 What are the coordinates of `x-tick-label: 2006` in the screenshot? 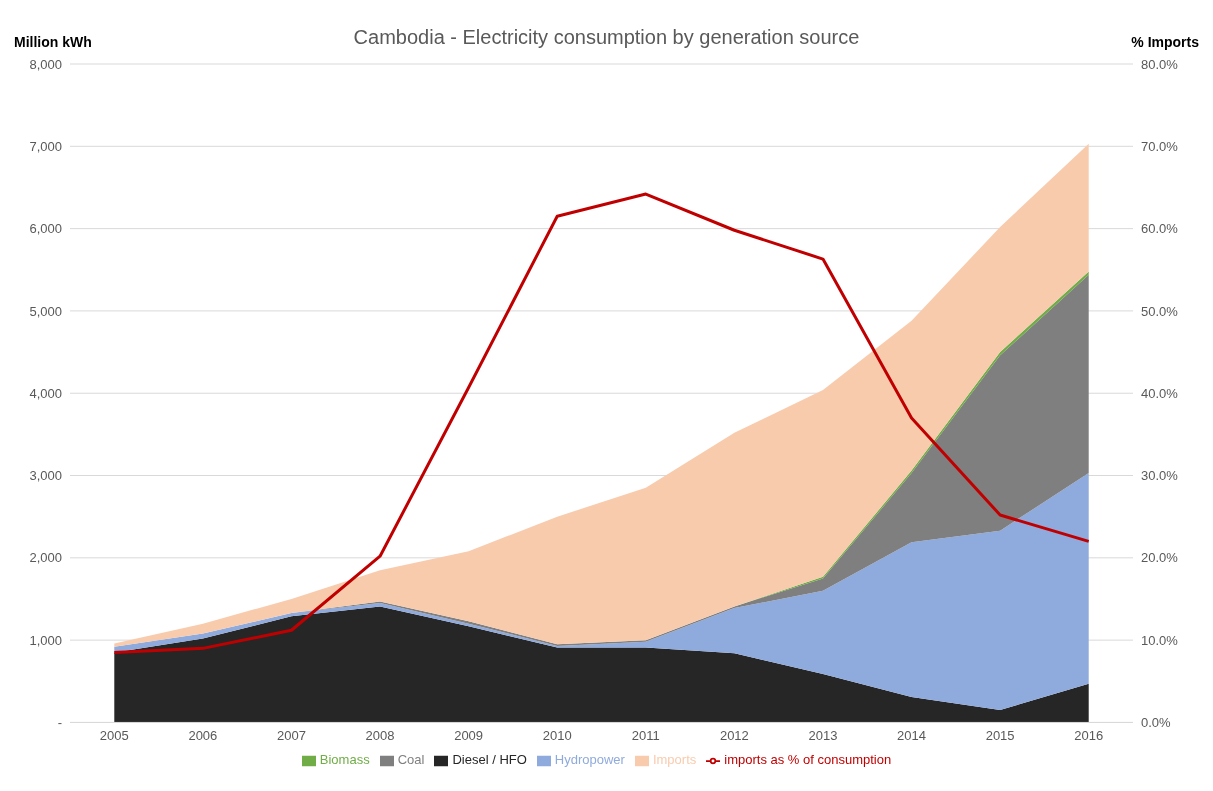 It's located at (203, 735).